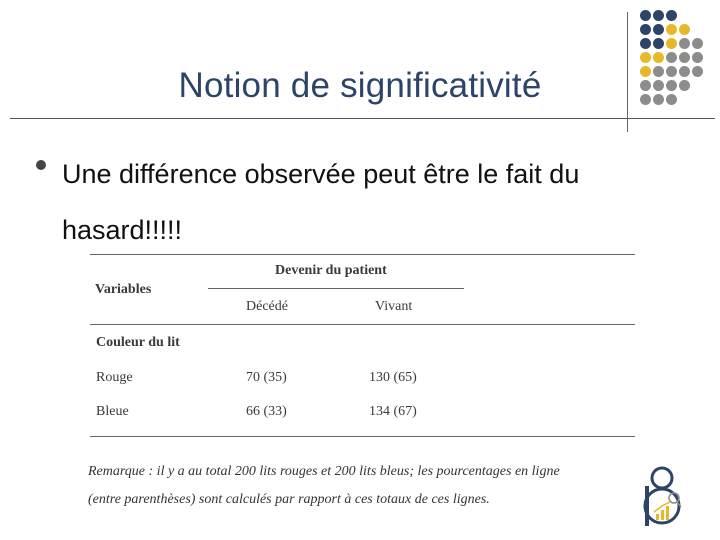 The image size is (720, 540). What do you see at coordinates (362, 436) in the screenshot?
I see `table-bottom-rule` at bounding box center [362, 436].